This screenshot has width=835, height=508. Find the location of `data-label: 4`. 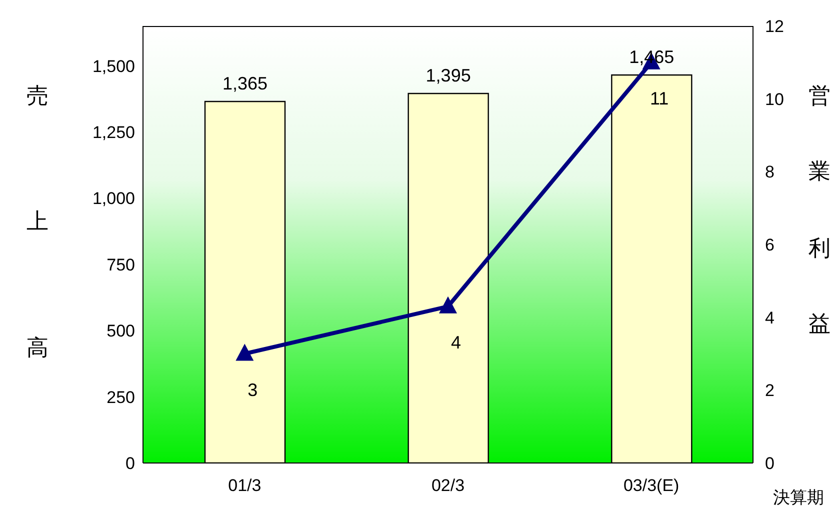

data-label: 4 is located at coordinates (456, 342).